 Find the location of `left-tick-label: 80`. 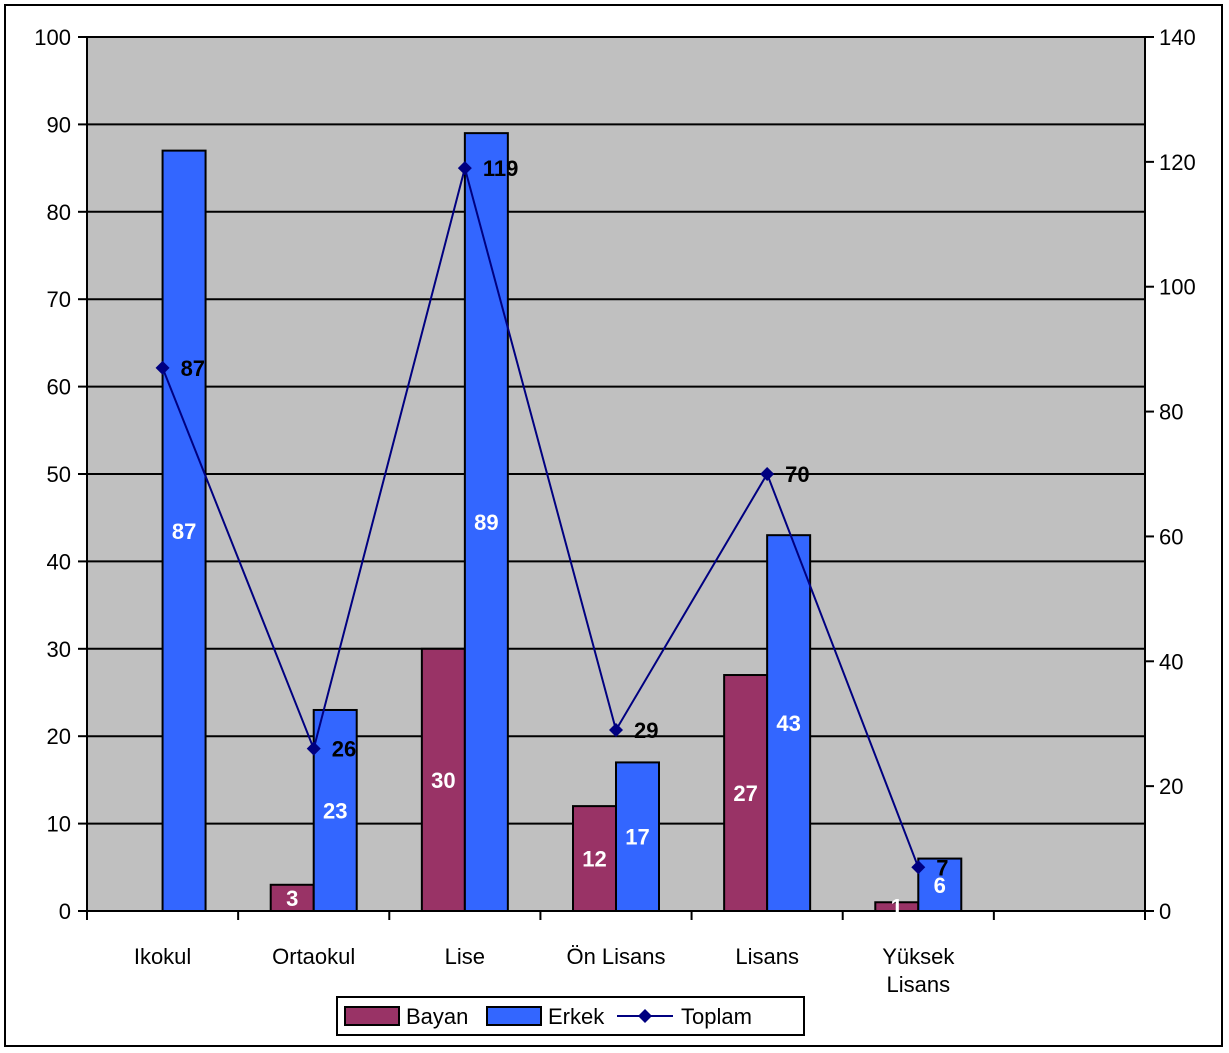

left-tick-label: 80 is located at coordinates (59, 212).